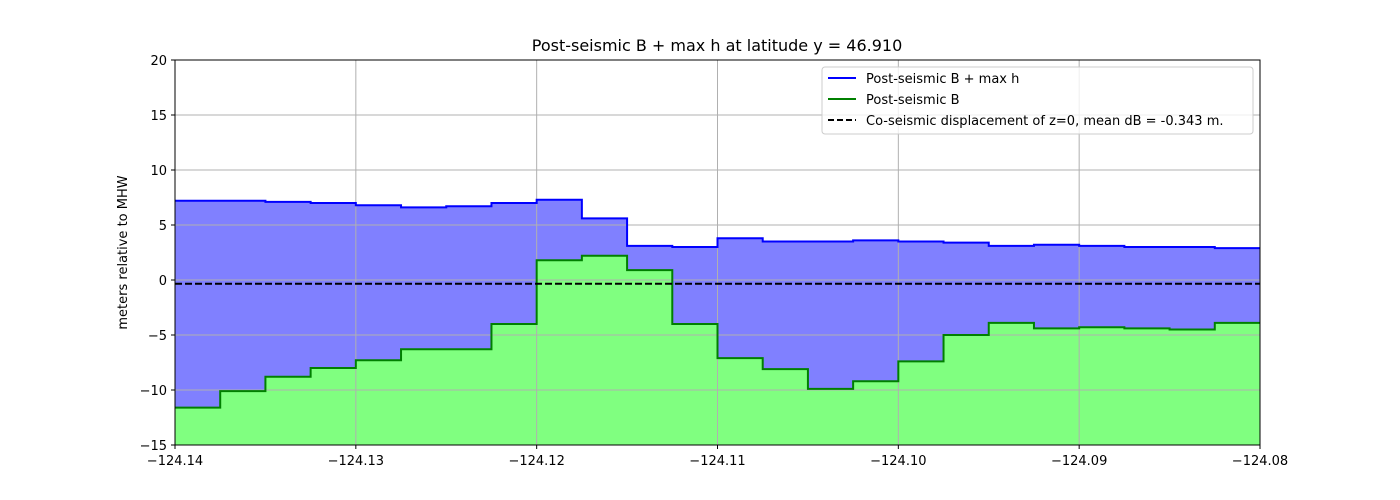 This screenshot has height=500, width=1400. Describe the element at coordinates (942, 79) in the screenshot. I see `legend-label: Post-seismic B + max h` at that location.